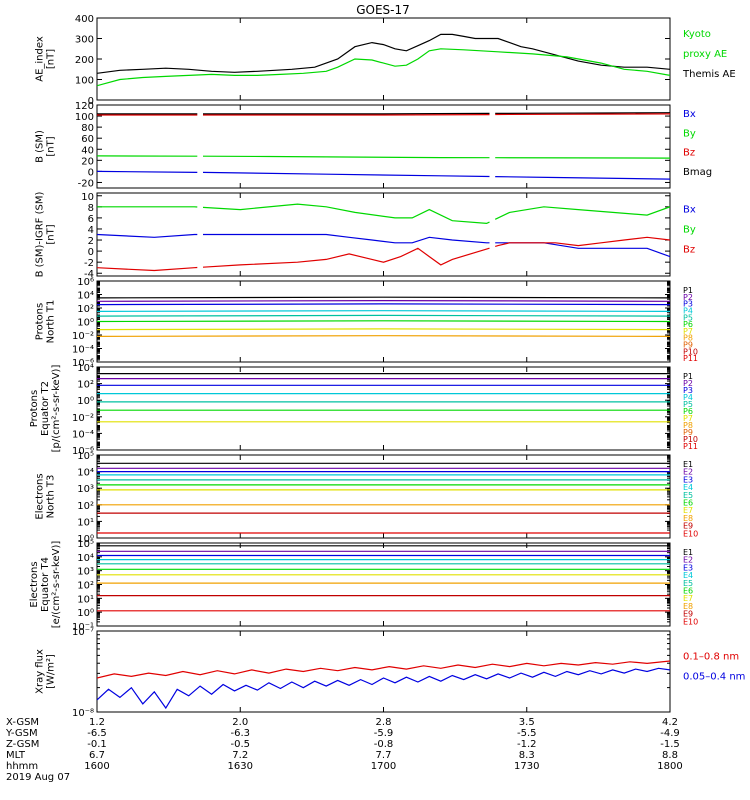 The height and width of the screenshot is (800, 750). What do you see at coordinates (705, 54) in the screenshot?
I see `legend-entry: proxy AE` at bounding box center [705, 54].